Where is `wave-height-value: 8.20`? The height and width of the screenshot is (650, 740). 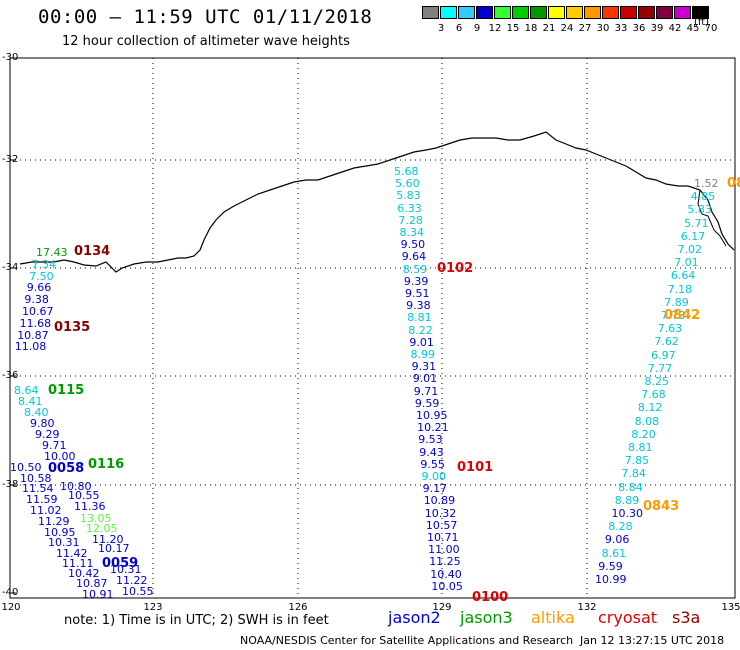 wave-height-value: 8.20 is located at coordinates (643, 434).